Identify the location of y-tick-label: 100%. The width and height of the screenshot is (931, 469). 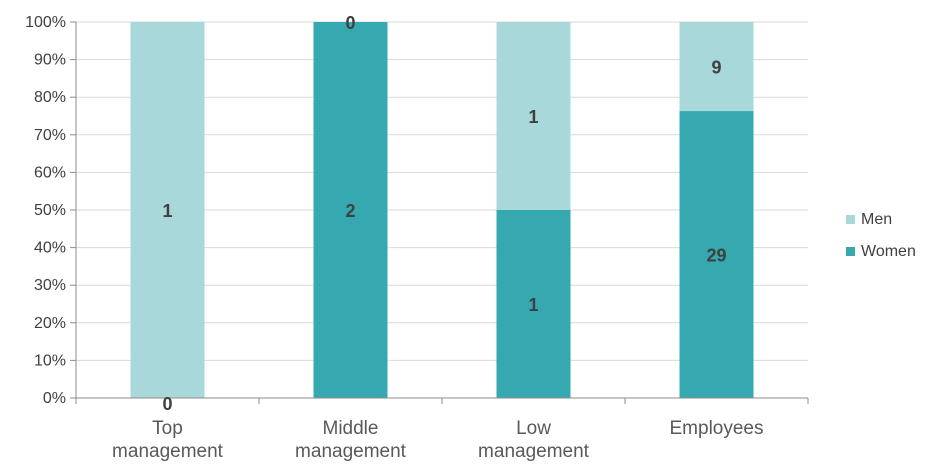
(45, 22).